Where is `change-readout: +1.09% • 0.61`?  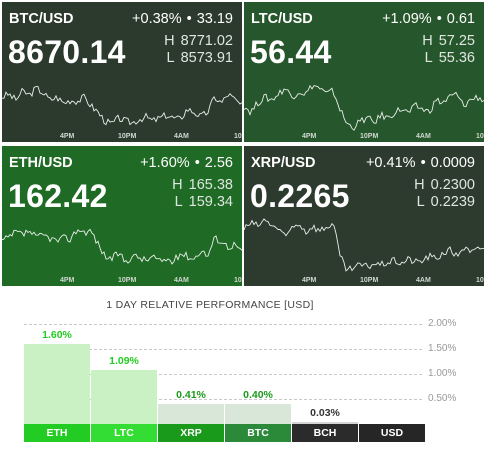 change-readout: +1.09% • 0.61 is located at coordinates (428, 19).